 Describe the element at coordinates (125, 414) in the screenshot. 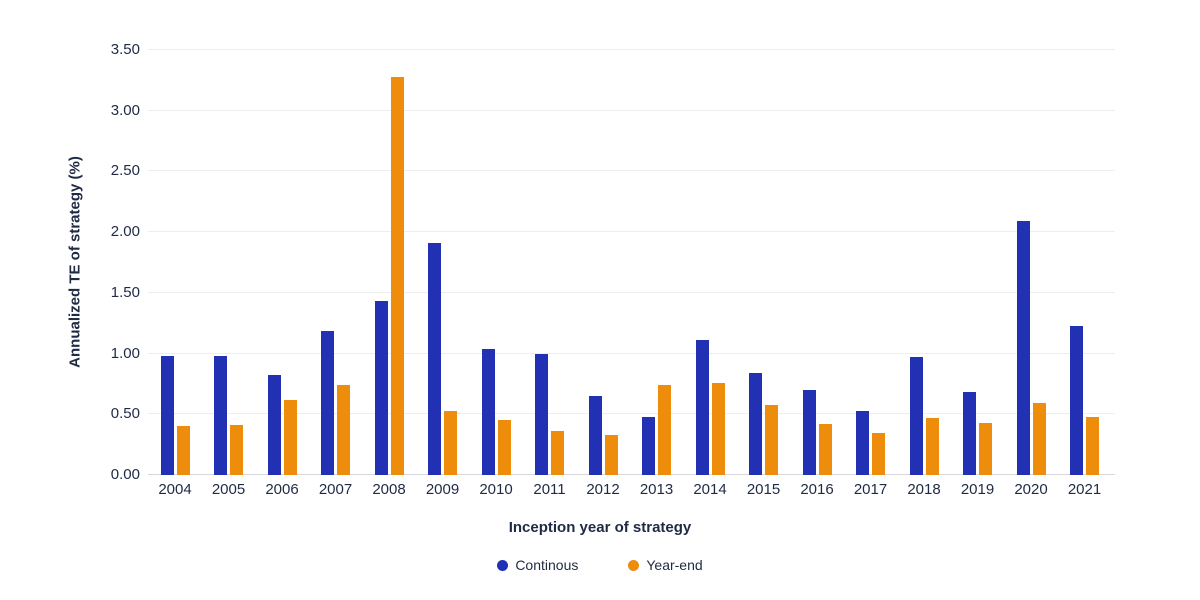

I see `y-tick-label: 0.50` at that location.